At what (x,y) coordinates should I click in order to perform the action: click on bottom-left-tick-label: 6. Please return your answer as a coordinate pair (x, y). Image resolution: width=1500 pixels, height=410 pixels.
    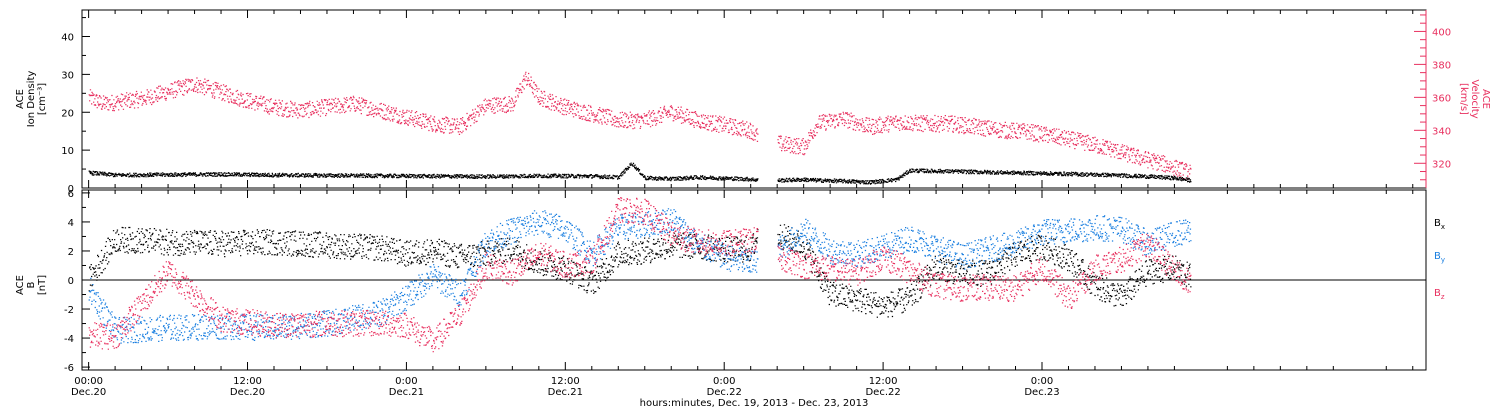
    Looking at the image, I should click on (71, 194).